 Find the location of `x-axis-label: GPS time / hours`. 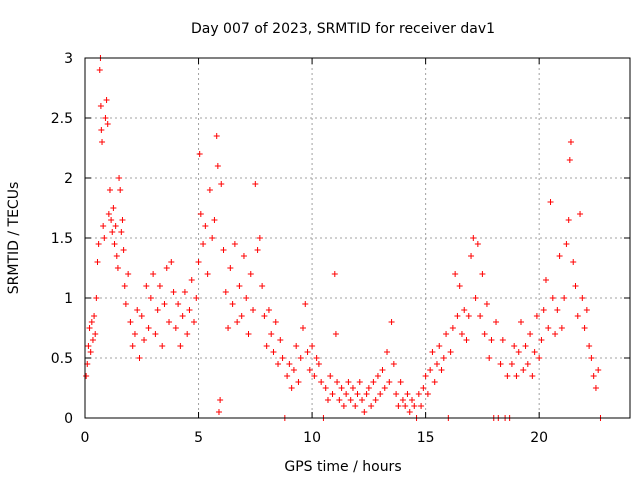

x-axis-label: GPS time / hours is located at coordinates (342, 467).